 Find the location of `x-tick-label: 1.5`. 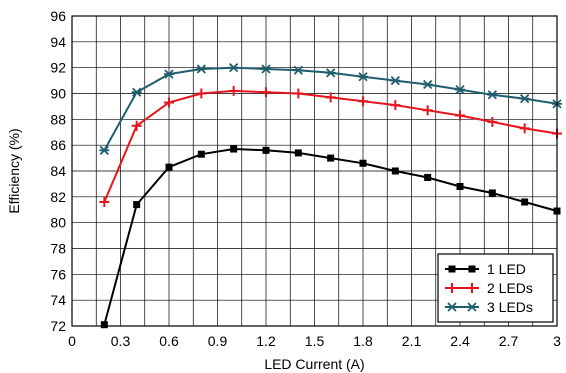

x-tick-label: 1.5 is located at coordinates (315, 341).